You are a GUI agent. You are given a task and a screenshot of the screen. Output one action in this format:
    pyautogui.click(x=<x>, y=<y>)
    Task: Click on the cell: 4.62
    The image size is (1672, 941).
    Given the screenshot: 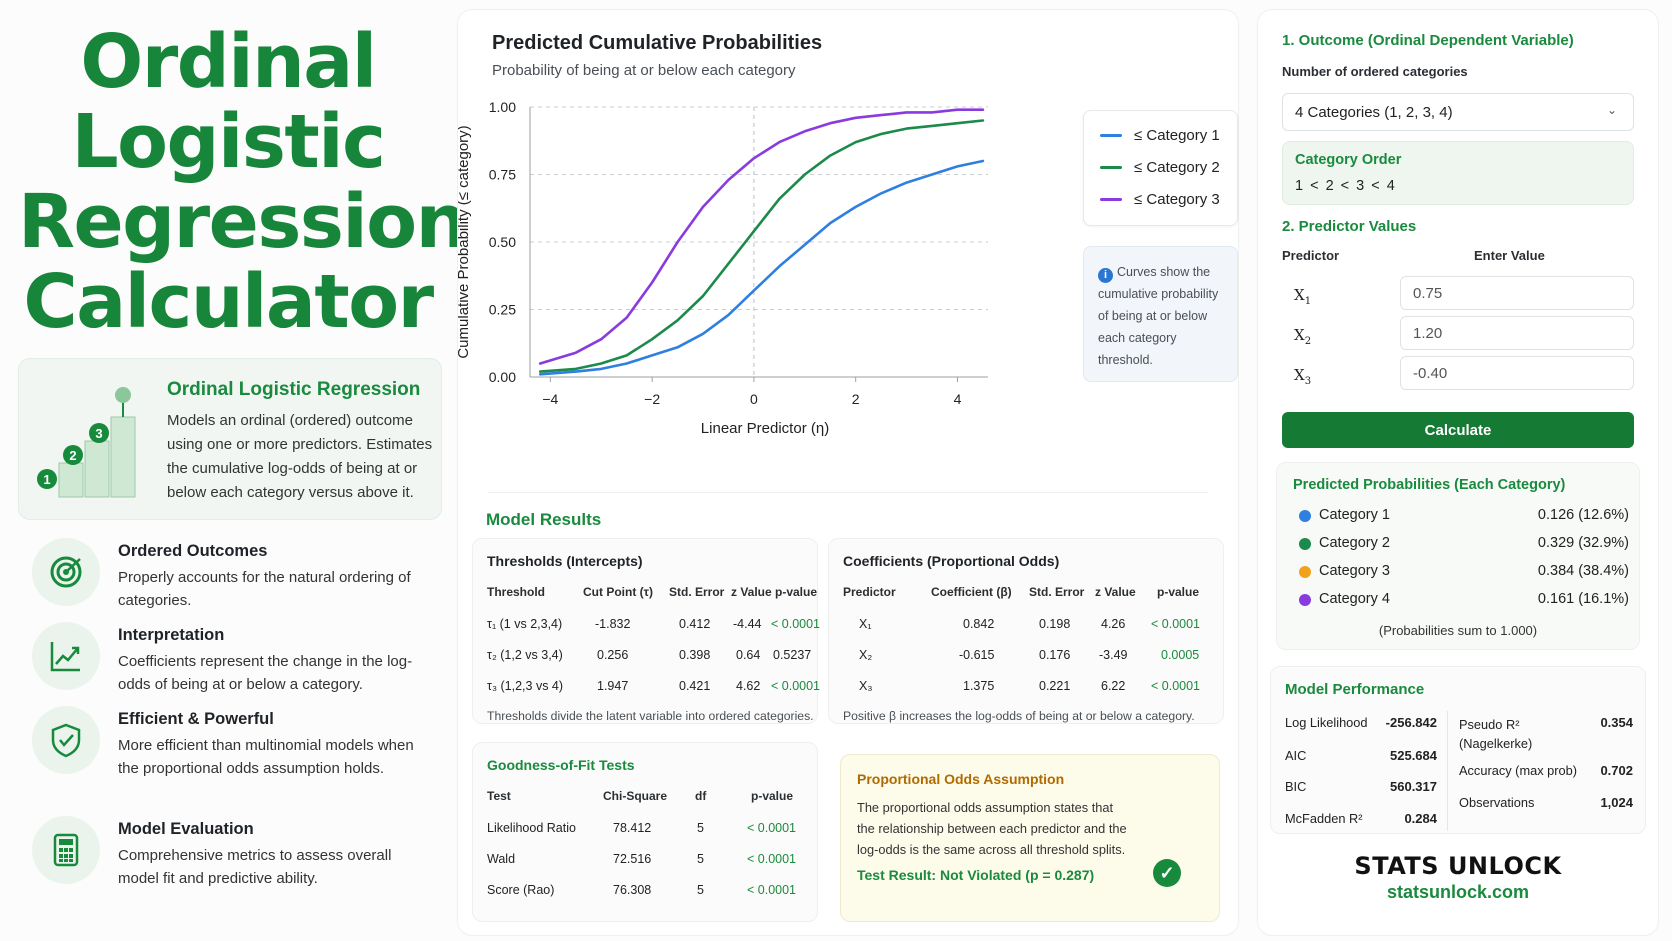 What is the action you would take?
    pyautogui.click(x=748, y=686)
    